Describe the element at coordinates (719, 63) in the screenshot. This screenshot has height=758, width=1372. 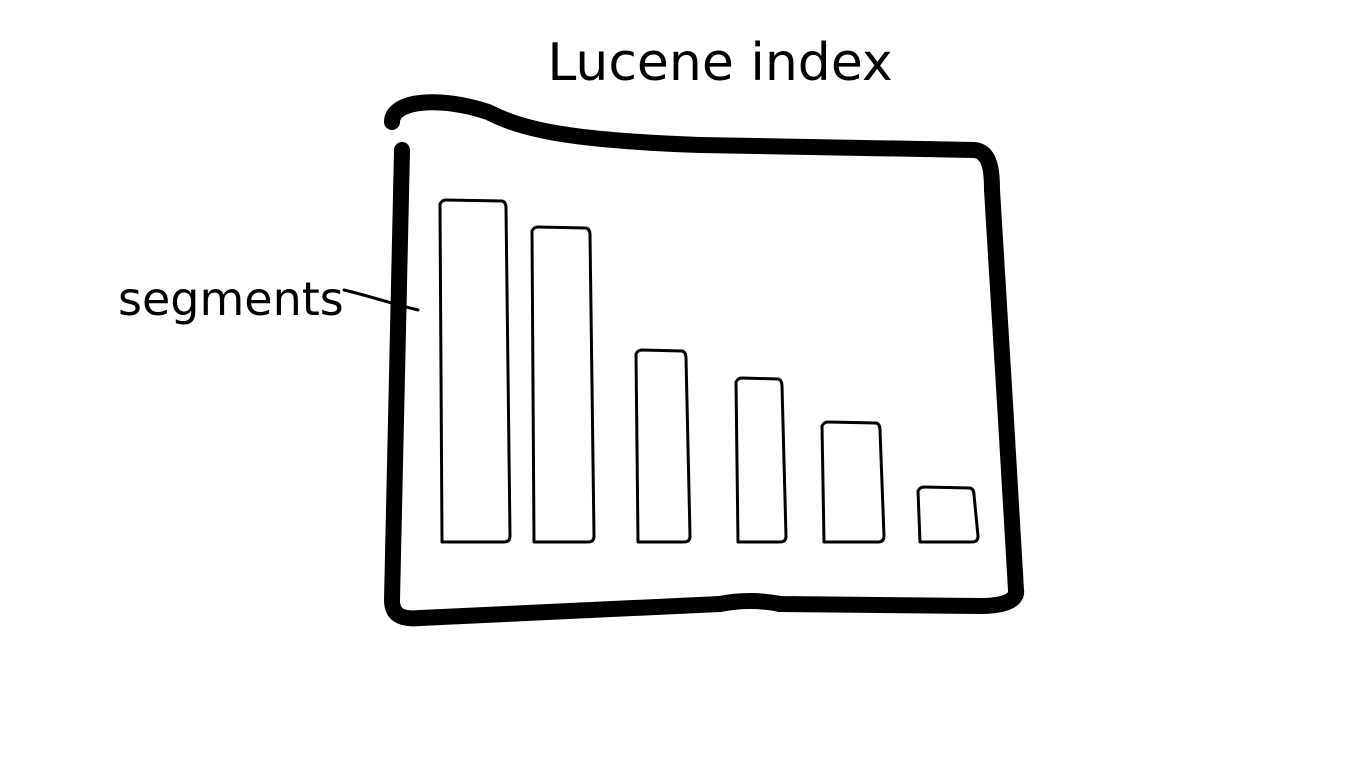
I see `diagram-title: Lucene index` at that location.